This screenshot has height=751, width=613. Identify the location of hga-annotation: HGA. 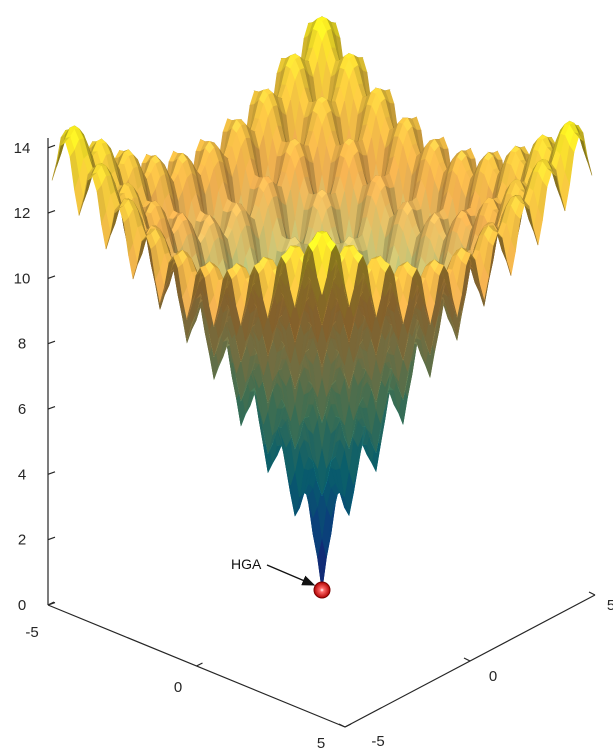
(273, 571).